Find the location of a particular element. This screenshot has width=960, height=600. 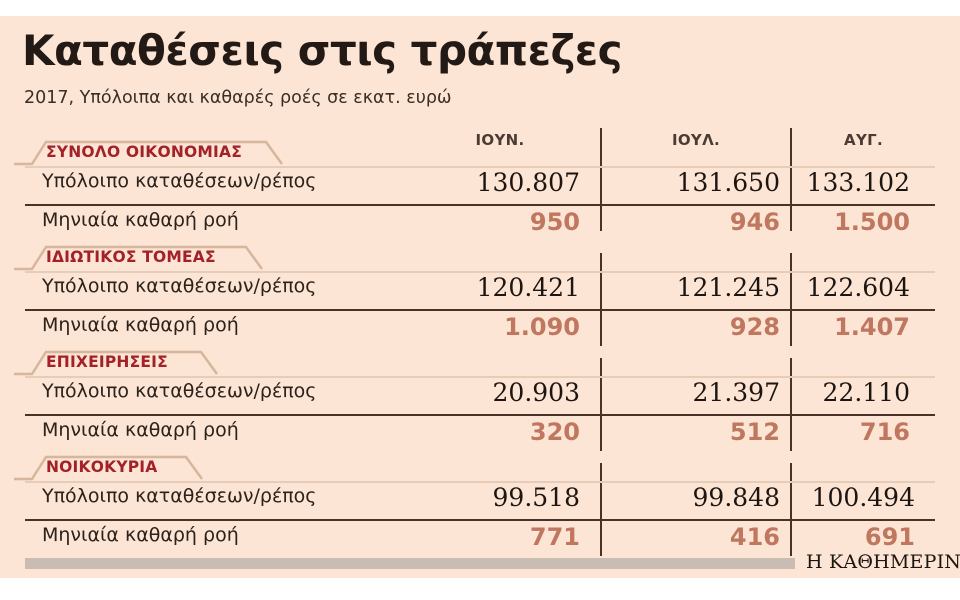

cell-flow-2-2: 716 is located at coordinates (884, 432).